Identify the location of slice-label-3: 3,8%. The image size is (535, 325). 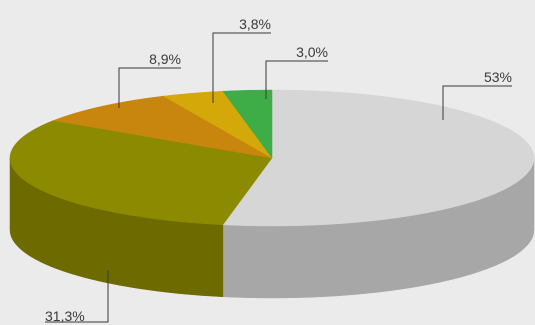
(255, 24).